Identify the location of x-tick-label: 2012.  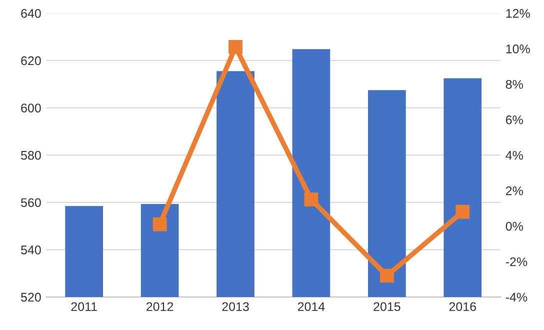
(160, 307).